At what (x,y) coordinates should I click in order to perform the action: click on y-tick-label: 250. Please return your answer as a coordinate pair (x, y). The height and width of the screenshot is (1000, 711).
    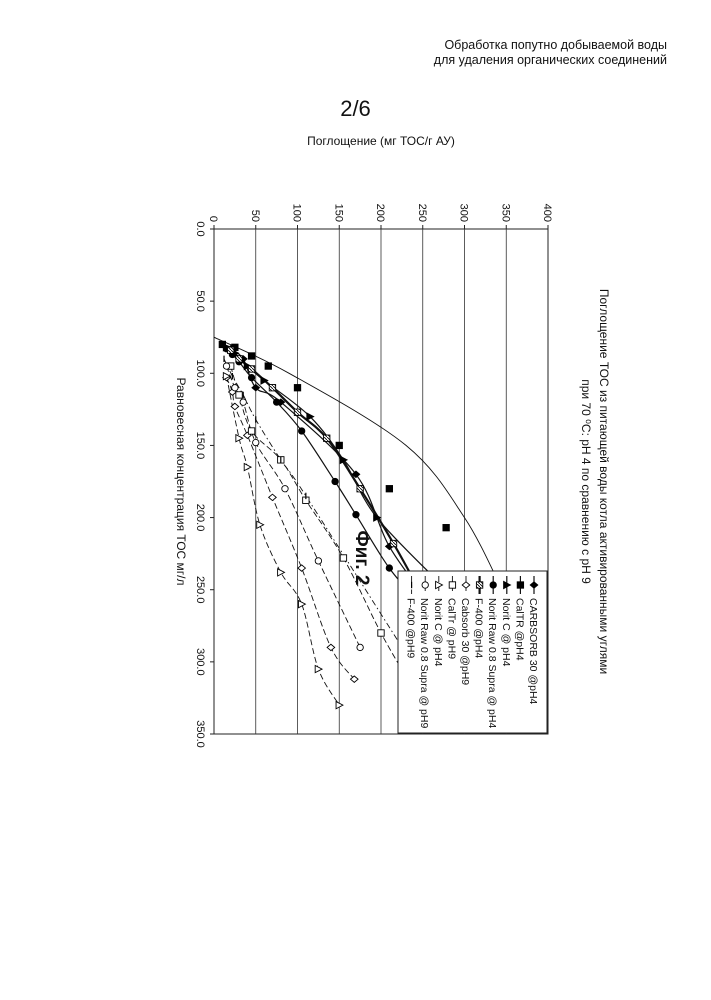
    Looking at the image, I should click on (422, 213).